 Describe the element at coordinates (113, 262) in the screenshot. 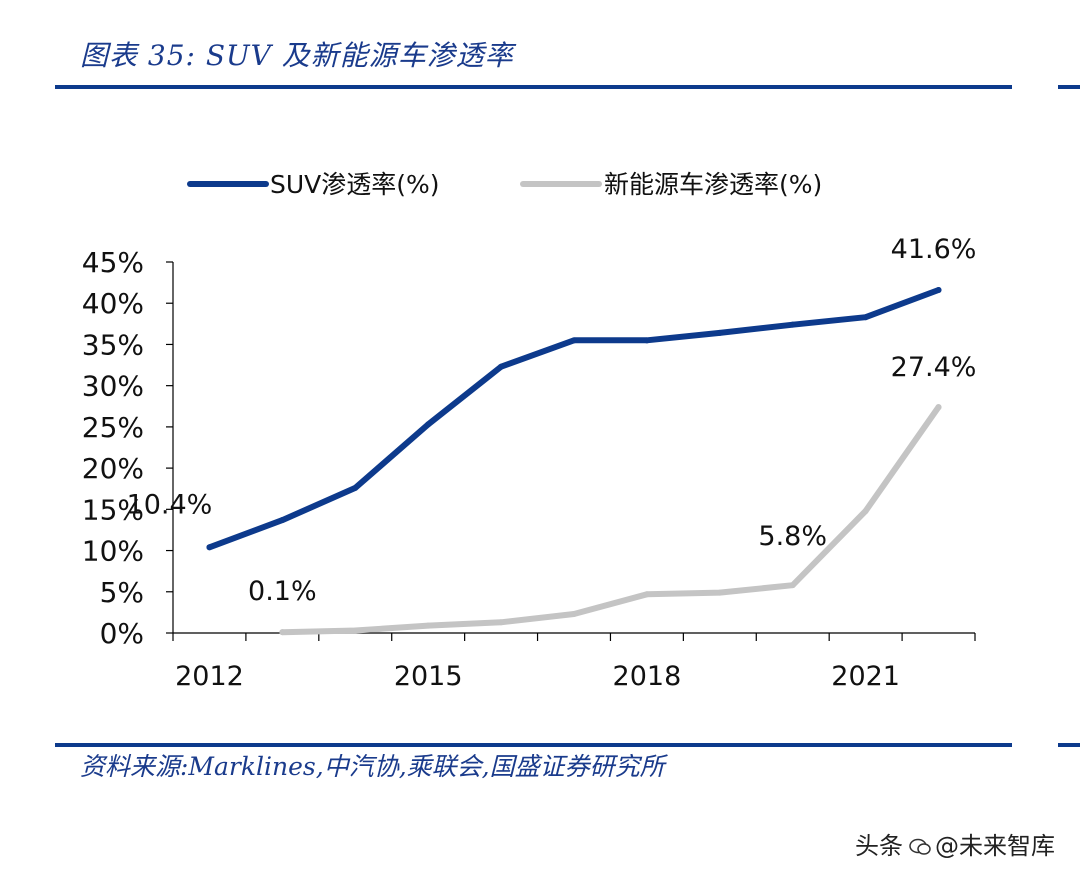

I see `y-tick-label: 45%` at that location.